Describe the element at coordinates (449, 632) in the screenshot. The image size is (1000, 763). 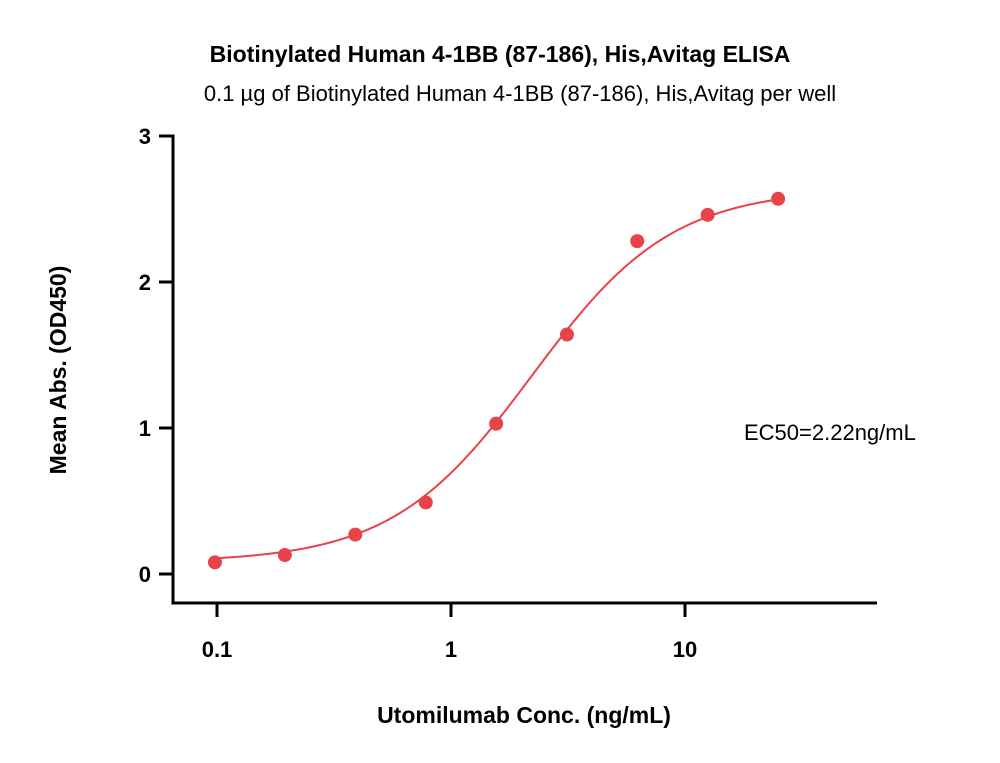
I see `x-ticks: 0.1 1 10` at that location.